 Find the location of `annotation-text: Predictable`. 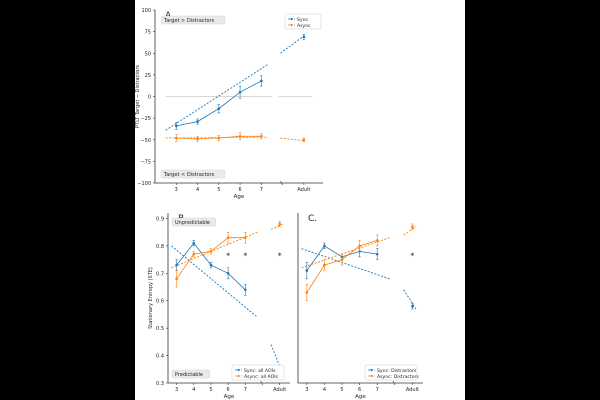

annotation-text: Predictable is located at coordinates (189, 375).